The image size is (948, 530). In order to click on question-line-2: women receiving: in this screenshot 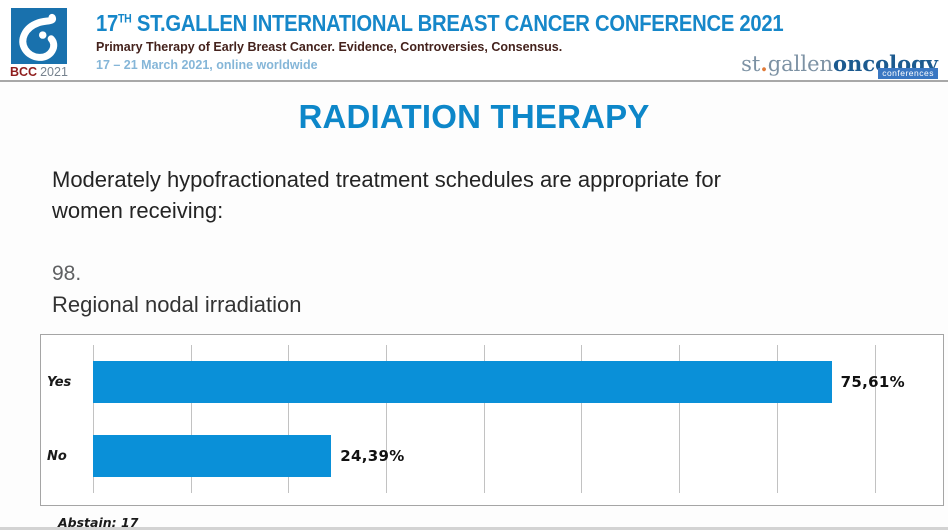, I will do `click(138, 210)`.